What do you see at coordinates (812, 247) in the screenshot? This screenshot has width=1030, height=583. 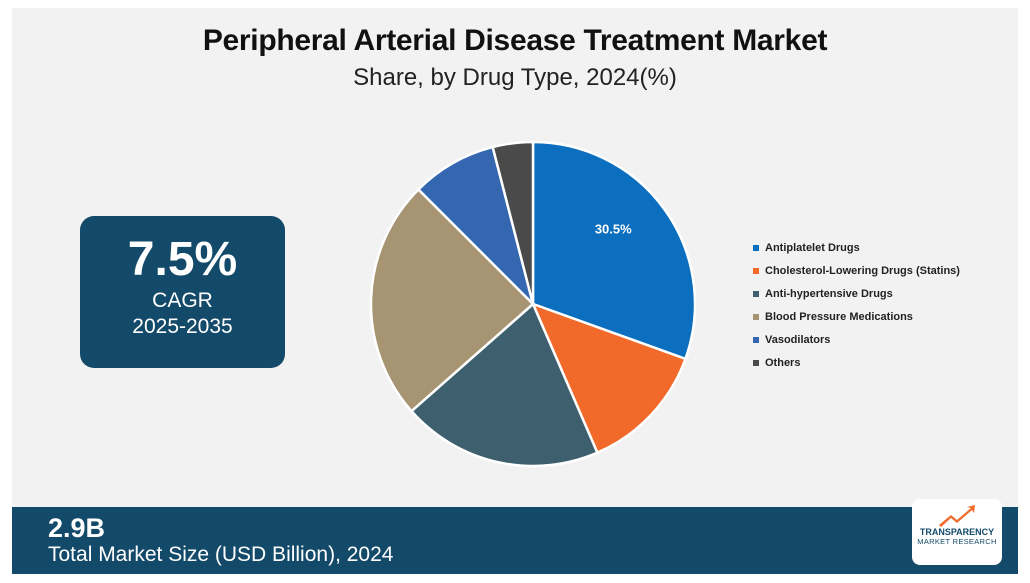 I see `legend-label: Antiplatelet Drugs` at bounding box center [812, 247].